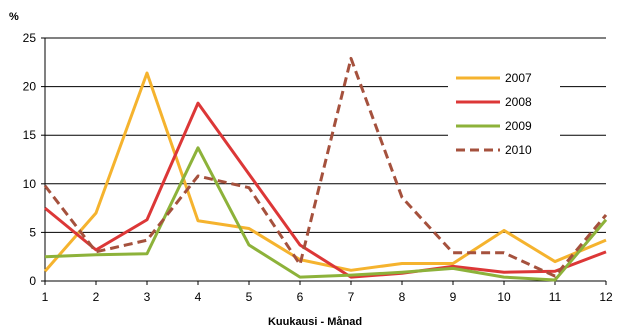 The image size is (629, 330). Describe the element at coordinates (147, 297) in the screenshot. I see `x-tick-label: 3` at that location.